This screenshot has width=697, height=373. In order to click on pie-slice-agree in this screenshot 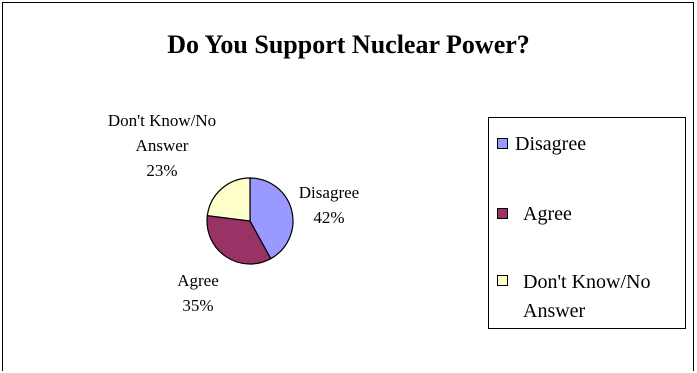, I will do `click(239, 239)`.